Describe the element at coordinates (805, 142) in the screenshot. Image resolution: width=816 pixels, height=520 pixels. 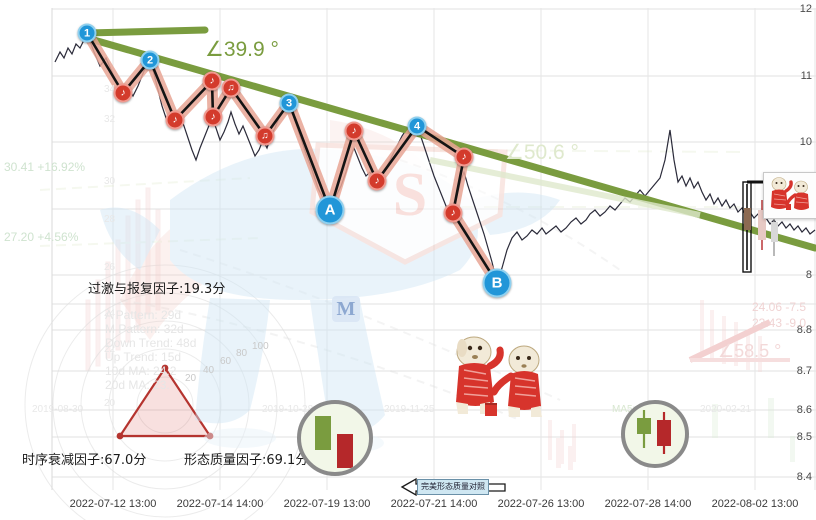
I see `y-tick: 10` at that location.